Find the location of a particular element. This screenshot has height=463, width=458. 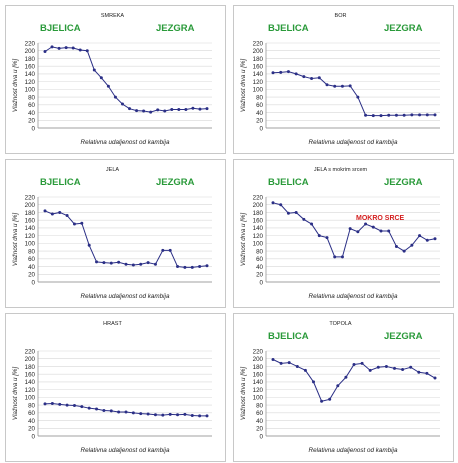

y-tick-label: 40 is located at coordinates (259, 421).